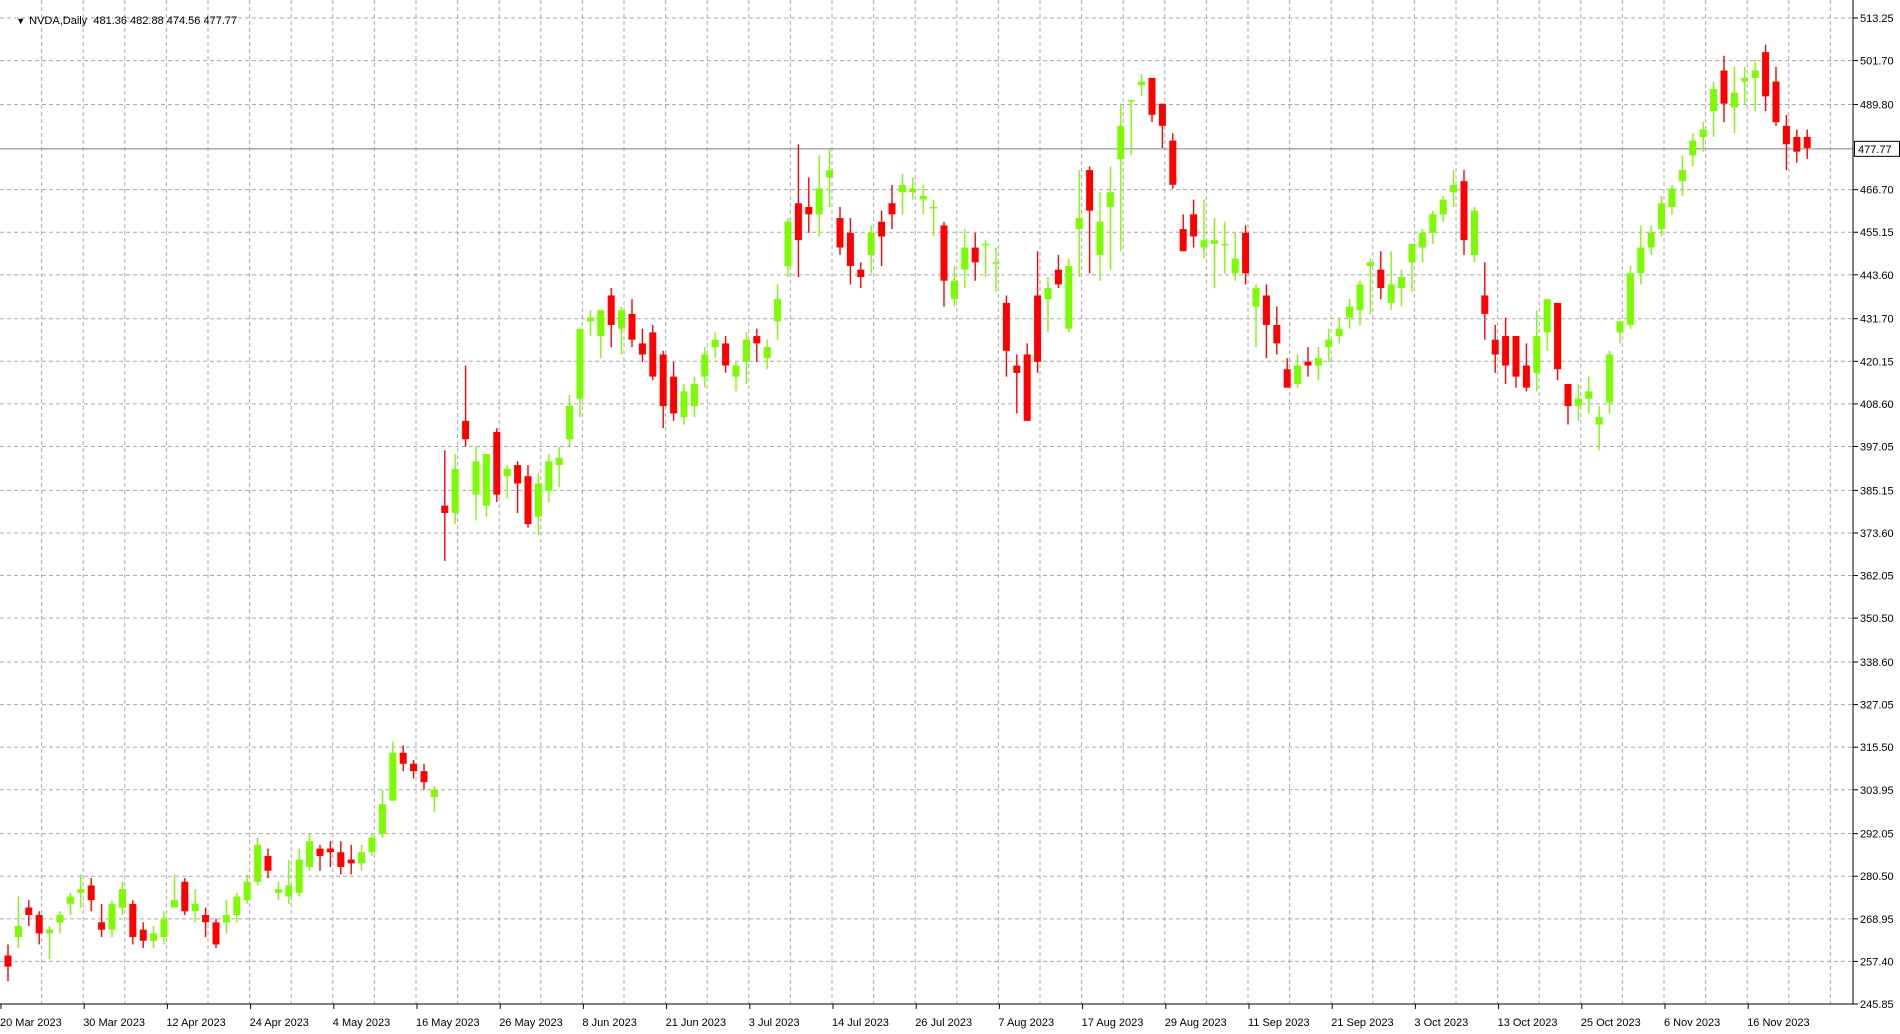  Describe the element at coordinates (1875, 150) in the screenshot. I see `current-price-label: 477.77` at that location.